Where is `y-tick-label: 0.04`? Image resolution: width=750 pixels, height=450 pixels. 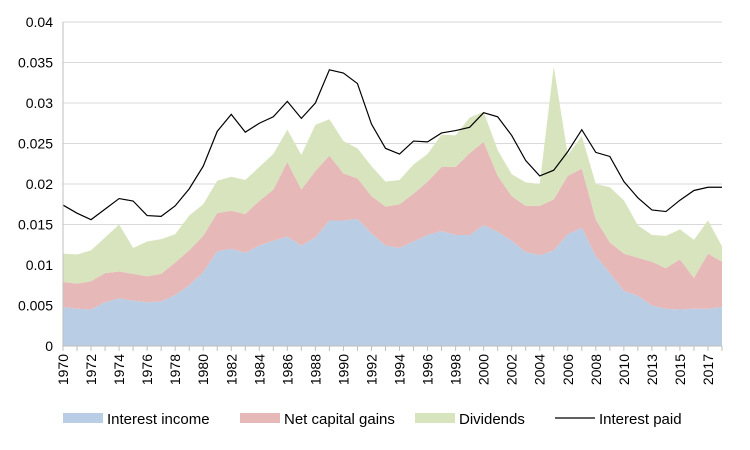
y-tick-label: 0.04 is located at coordinates (39, 22).